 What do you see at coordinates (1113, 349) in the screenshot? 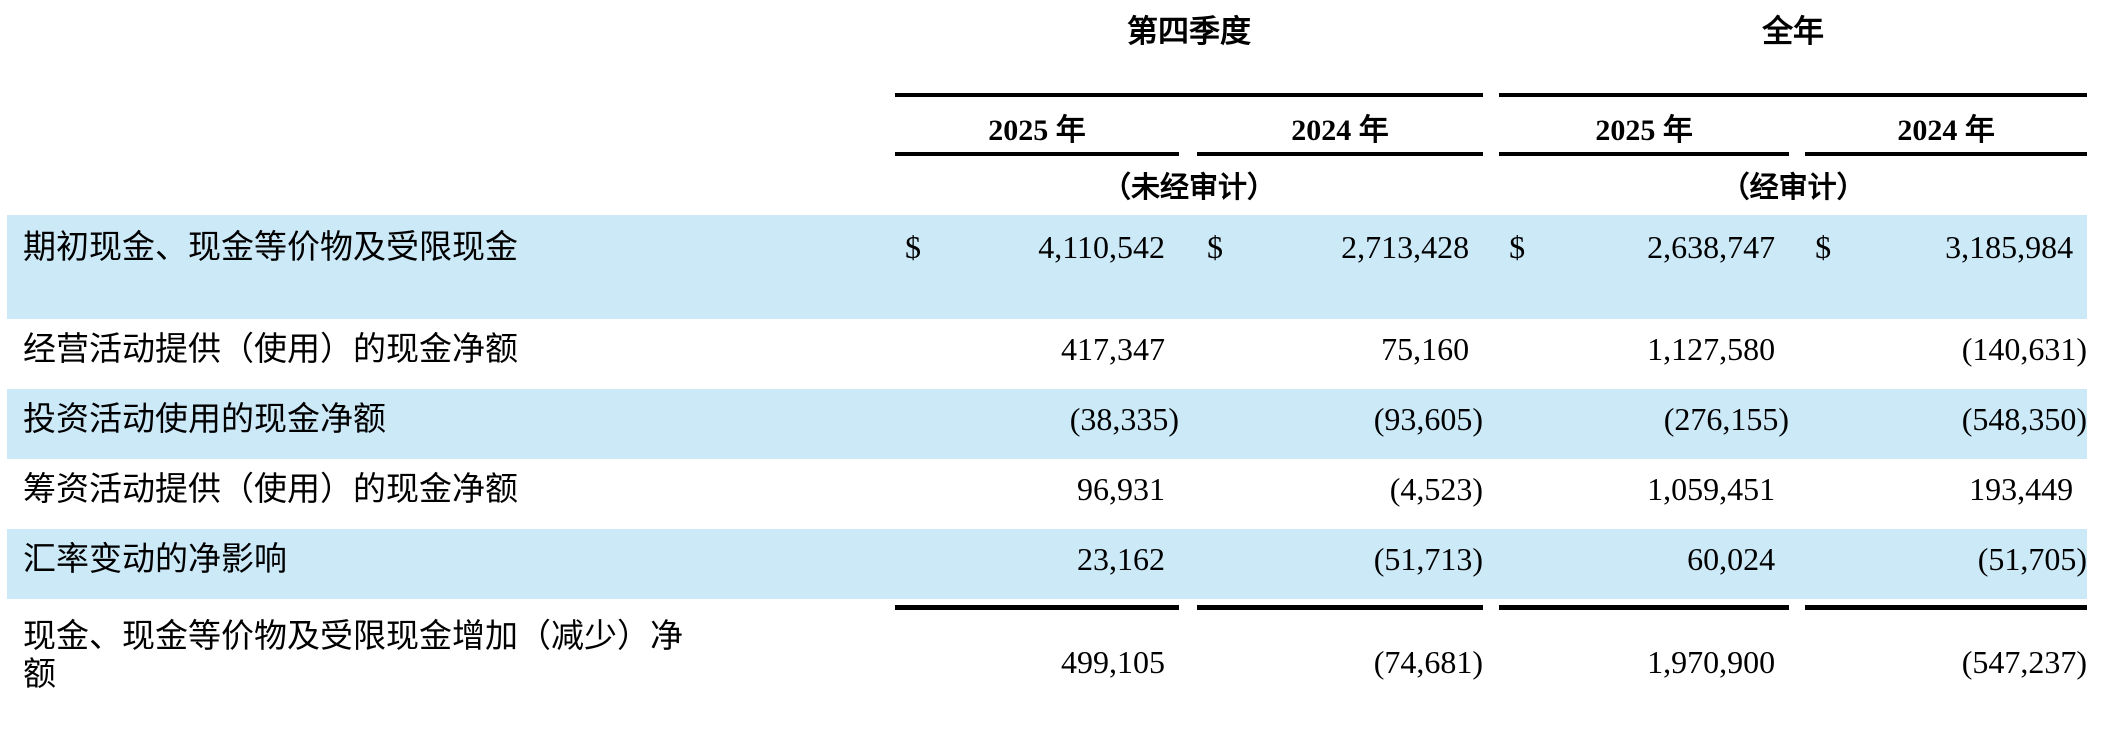
I see `value-cell: 417,347` at bounding box center [1113, 349].